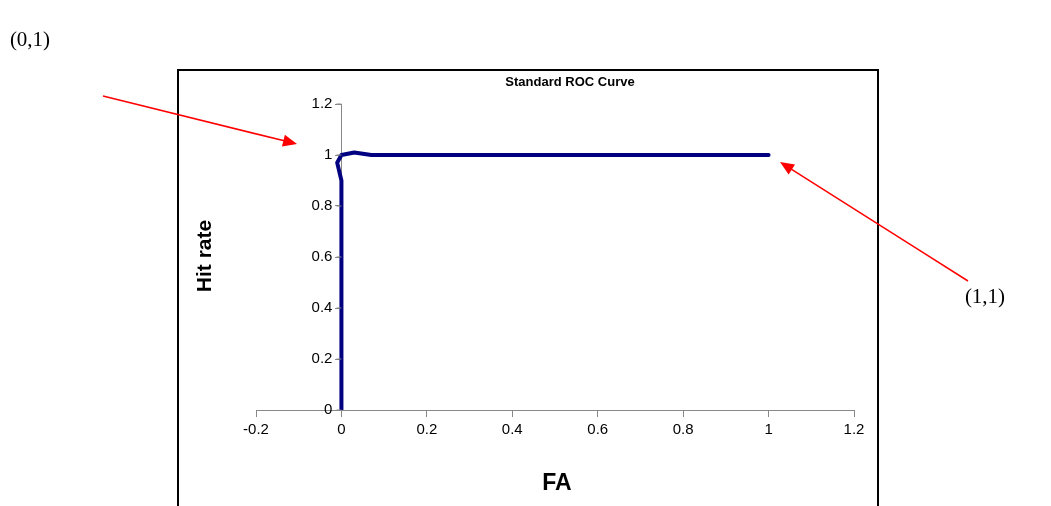 The image size is (1051, 506). Describe the element at coordinates (985, 295) in the screenshot. I see `text: (1,1)` at that location.